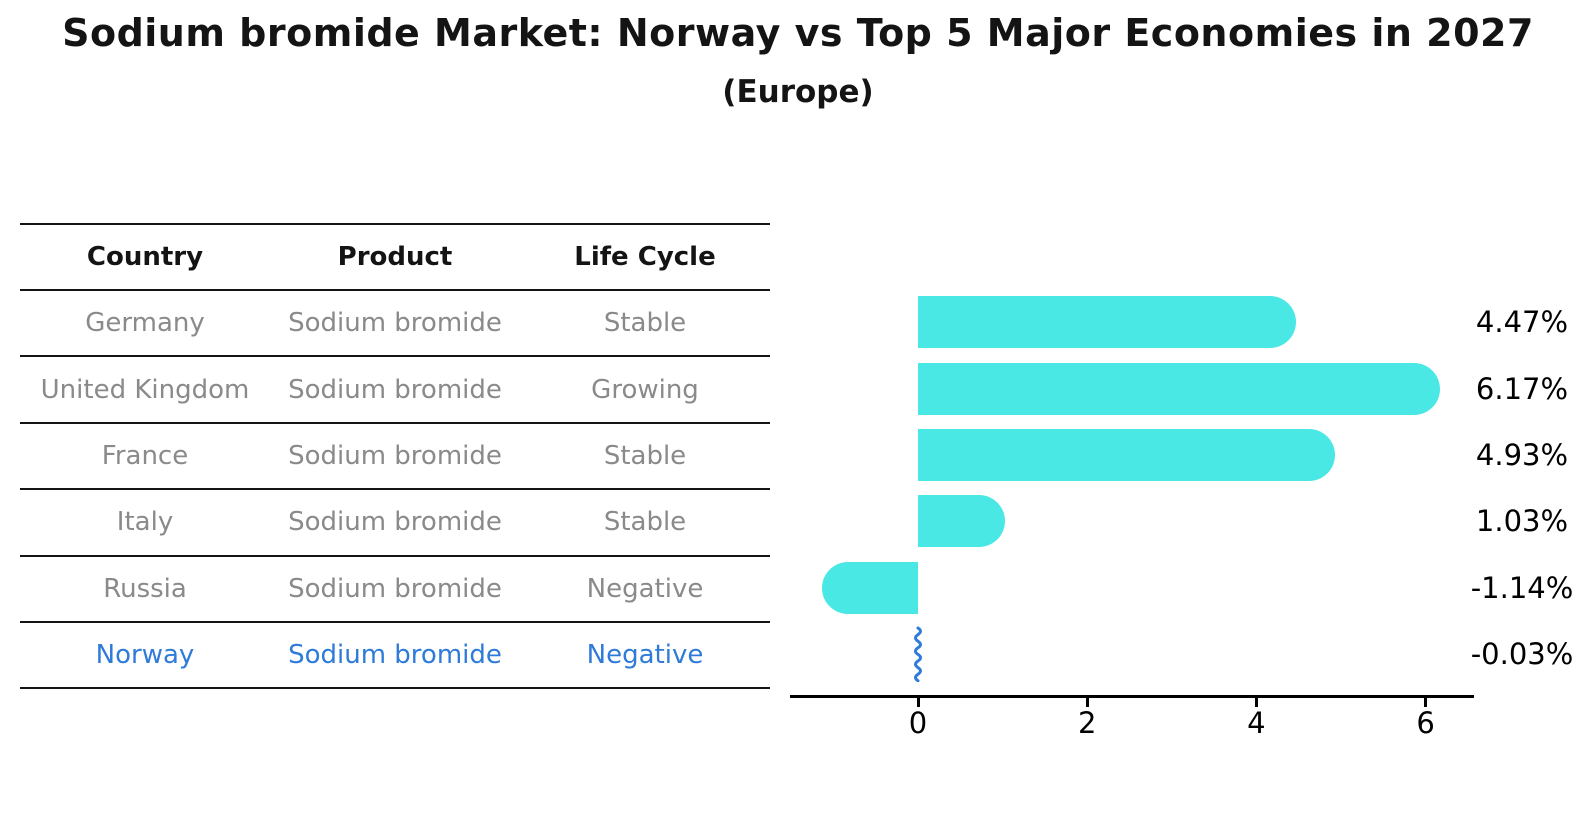 This screenshot has height=823, width=1596. Describe the element at coordinates (1522, 521) in the screenshot. I see `value-label: 1.03%` at that location.